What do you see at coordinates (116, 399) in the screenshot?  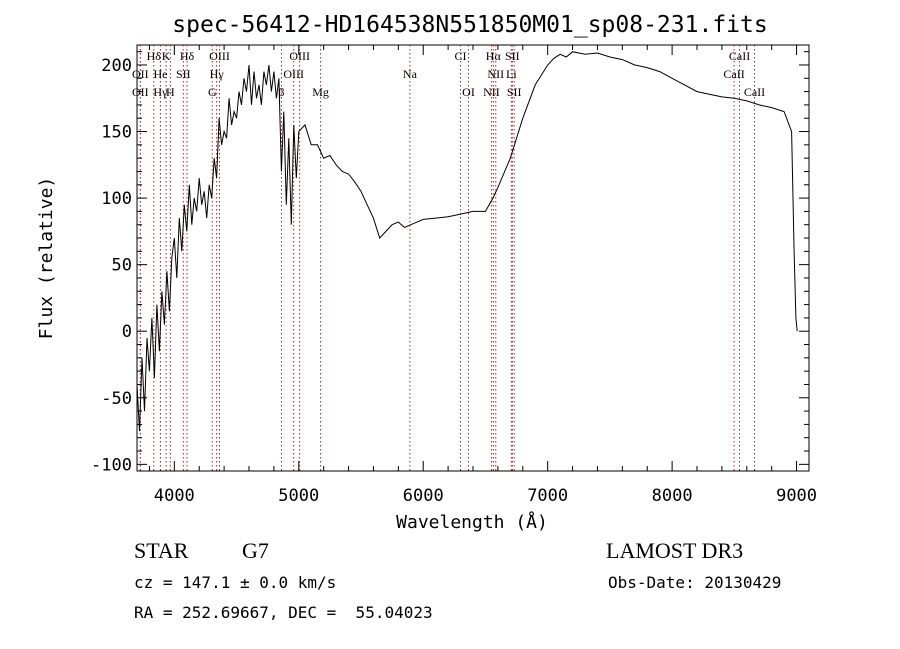 I see `y-tick-label: -50` at bounding box center [116, 399].